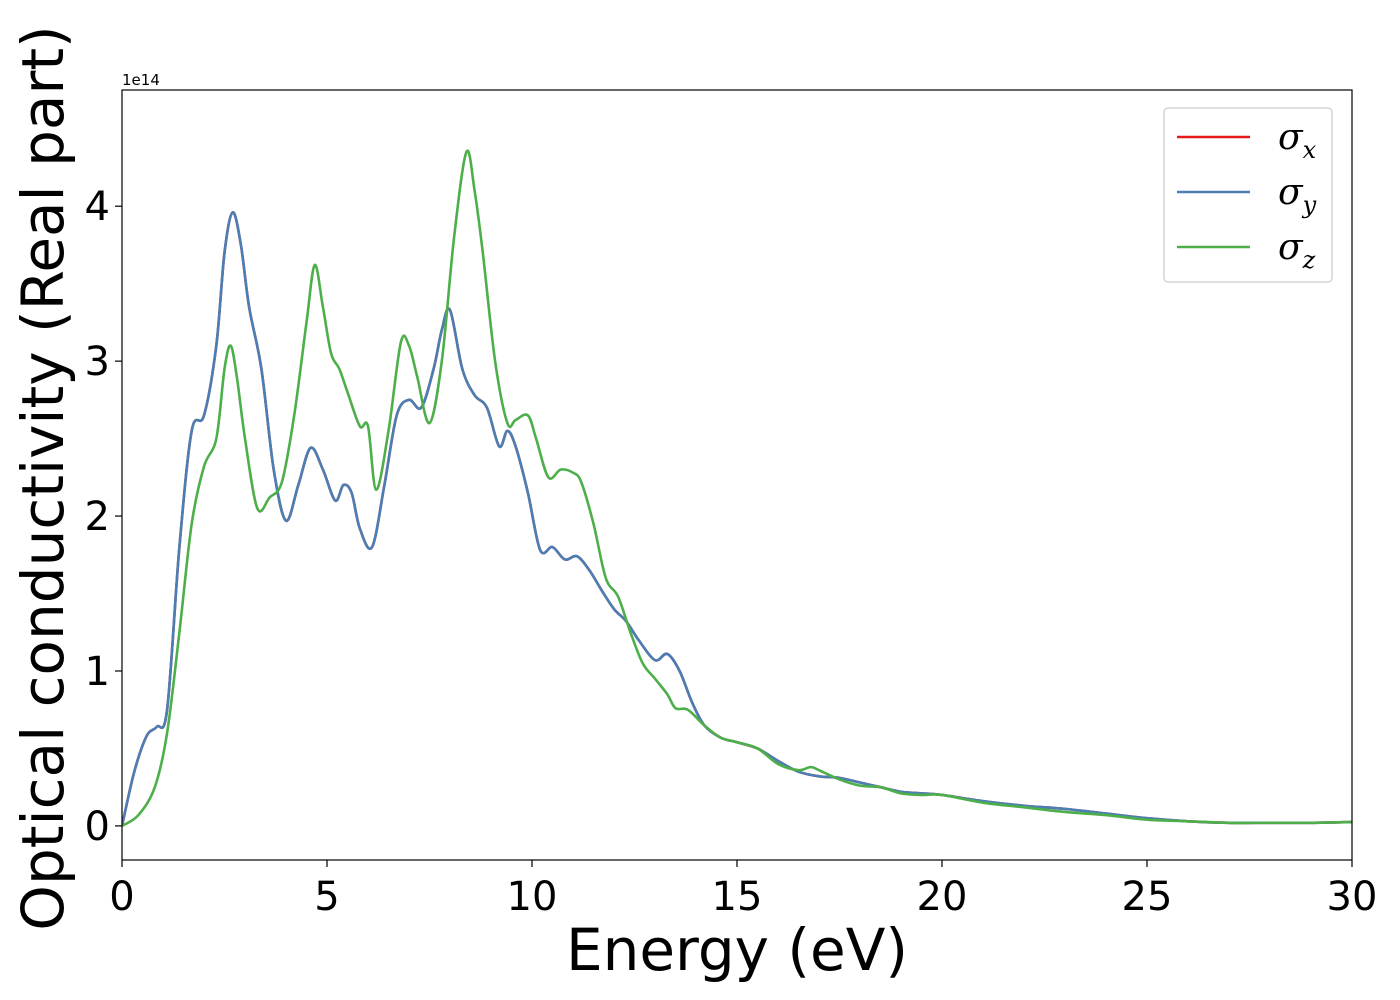  I want to click on y-tick-label: 2, so click(97, 517).